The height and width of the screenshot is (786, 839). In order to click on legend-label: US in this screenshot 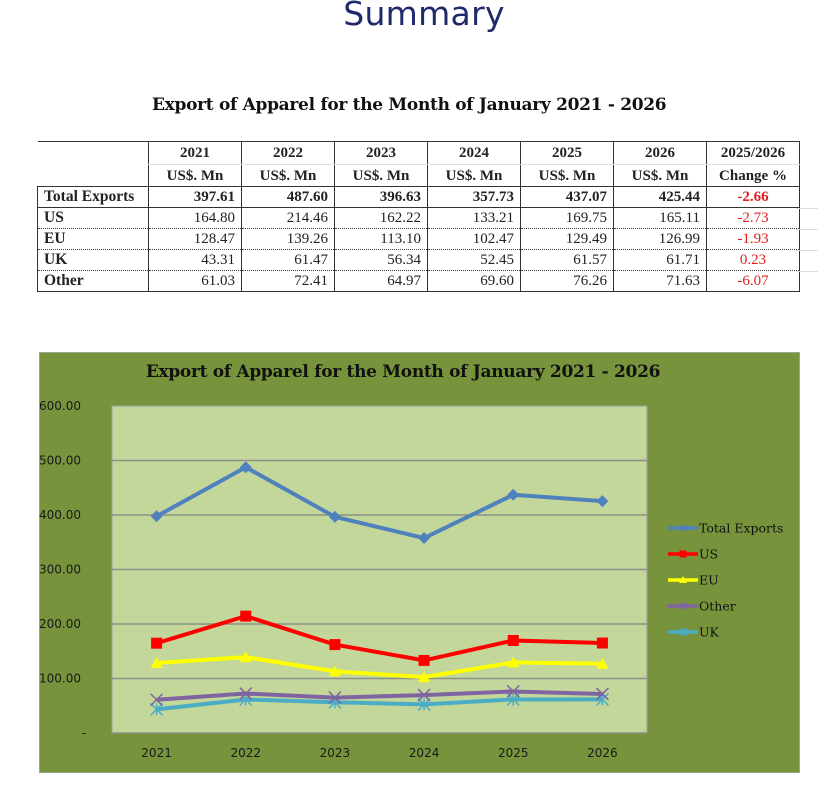, I will do `click(708, 554)`.